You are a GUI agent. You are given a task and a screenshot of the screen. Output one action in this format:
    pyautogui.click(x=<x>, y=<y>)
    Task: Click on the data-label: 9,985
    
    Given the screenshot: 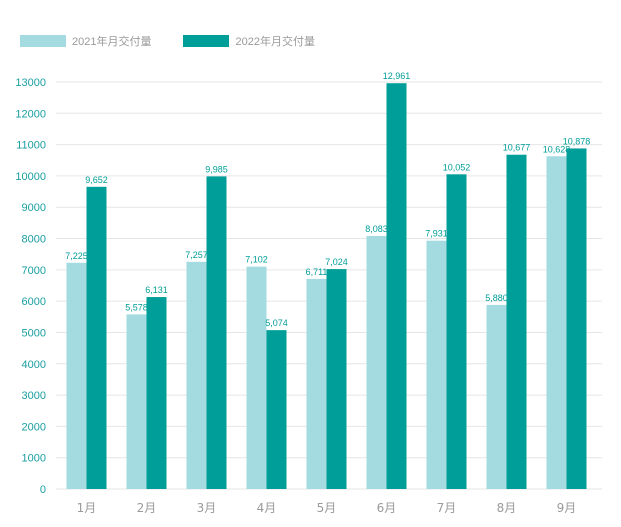 What is the action you would take?
    pyautogui.click(x=216, y=169)
    